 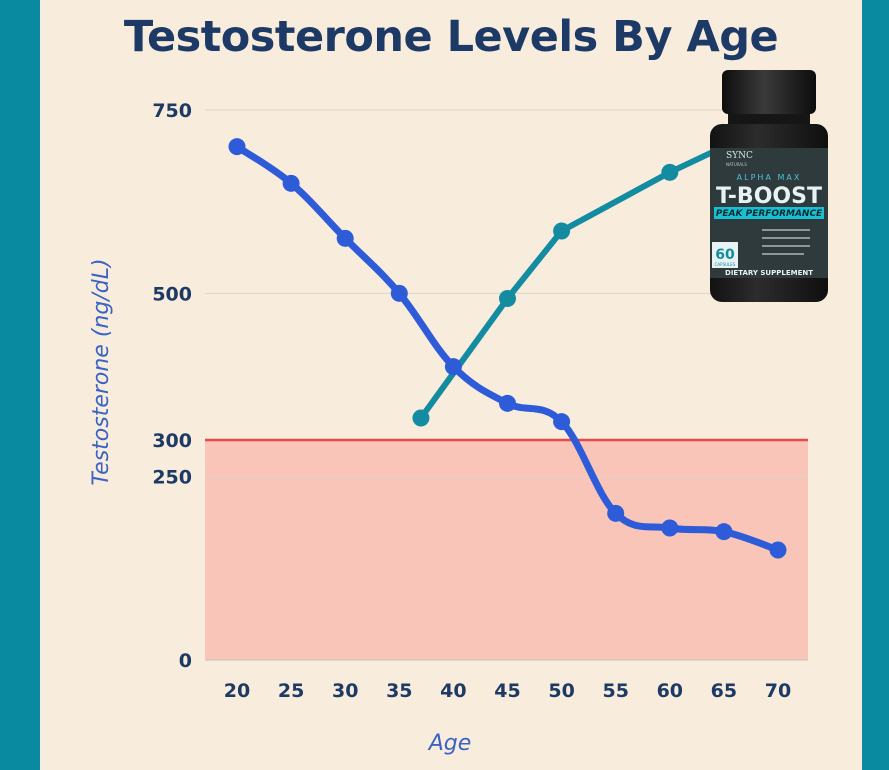 What do you see at coordinates (185, 661) in the screenshot?
I see `y-tick-label: 0` at bounding box center [185, 661].